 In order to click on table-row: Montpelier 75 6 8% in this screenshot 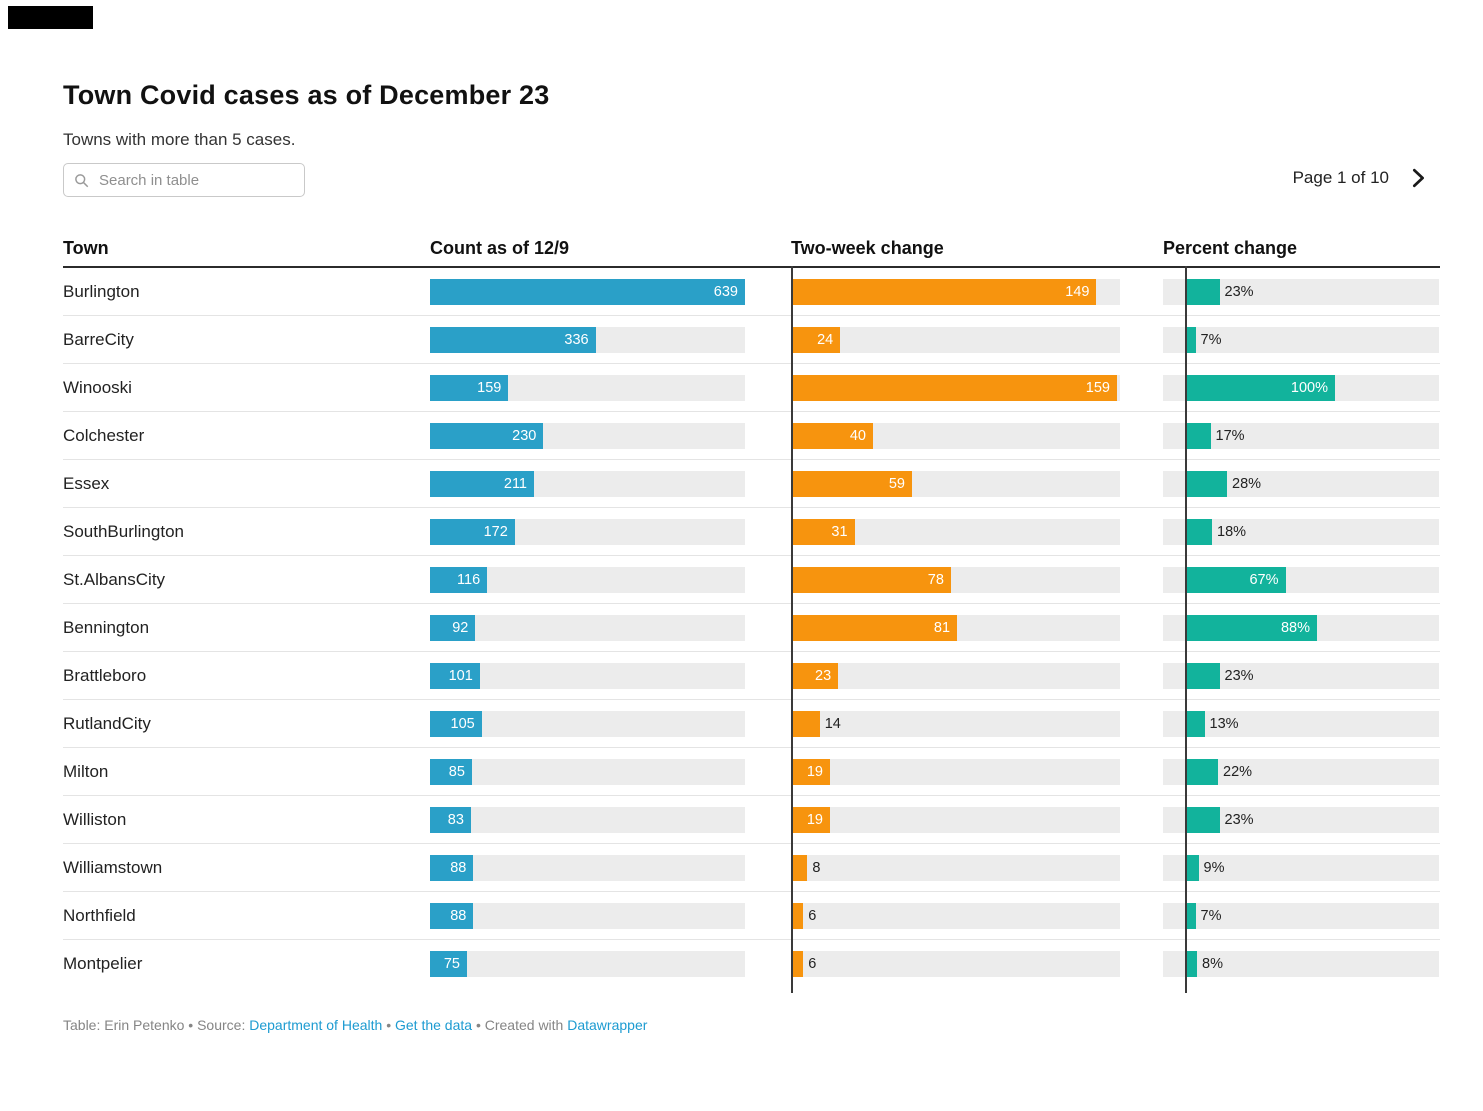, I will do `click(751, 964)`.